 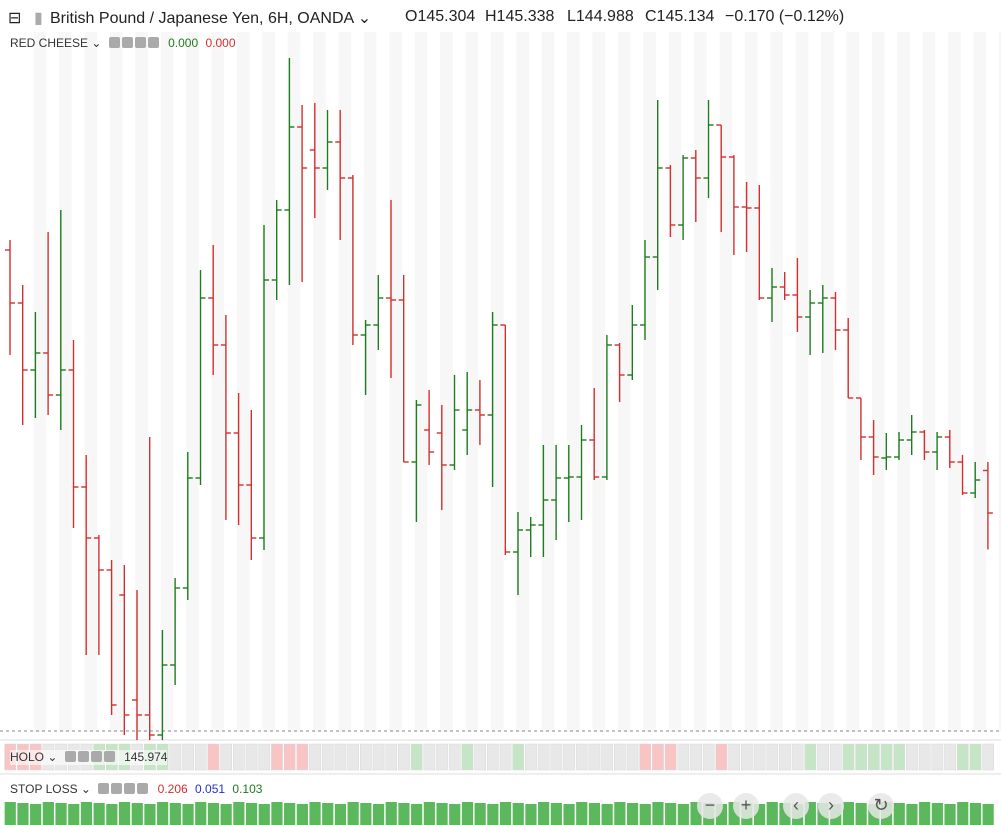 I want to click on stop-loss-value: 0.206, so click(x=172, y=789).